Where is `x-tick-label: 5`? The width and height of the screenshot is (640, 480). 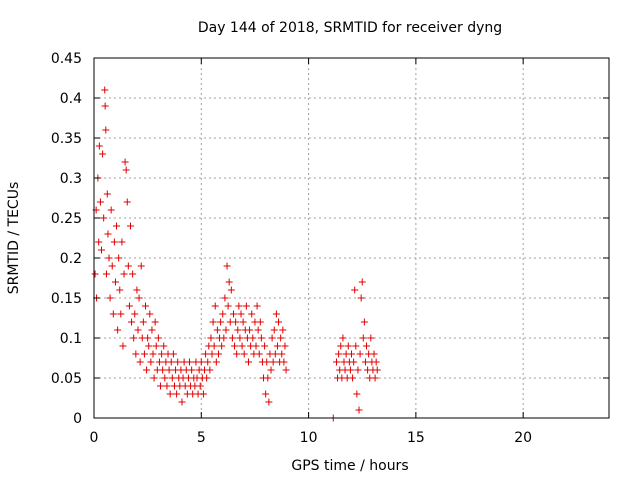
x-tick-label: 5 is located at coordinates (201, 438).